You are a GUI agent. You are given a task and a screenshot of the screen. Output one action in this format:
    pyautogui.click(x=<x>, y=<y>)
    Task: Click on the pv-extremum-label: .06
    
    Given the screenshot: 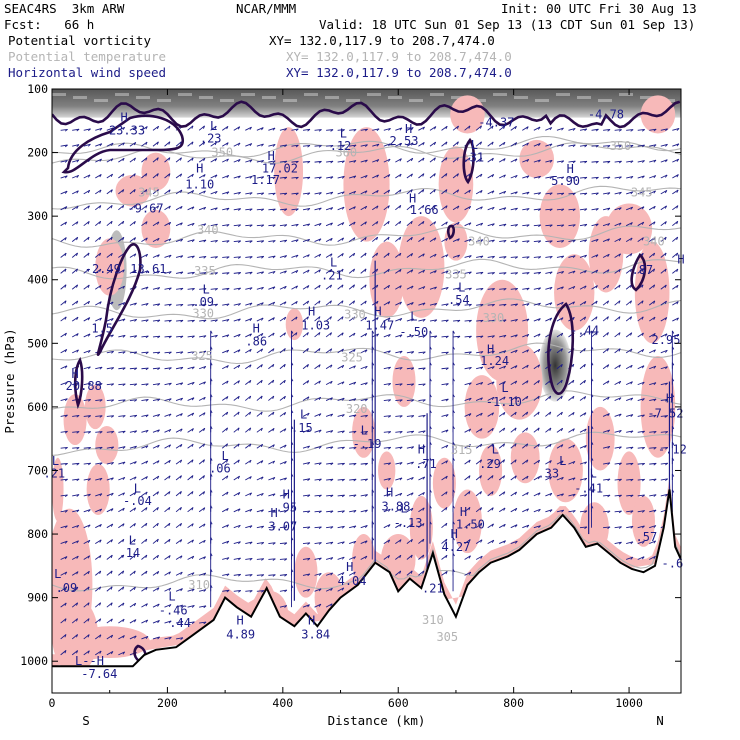 What is the action you would take?
    pyautogui.click(x=220, y=469)
    